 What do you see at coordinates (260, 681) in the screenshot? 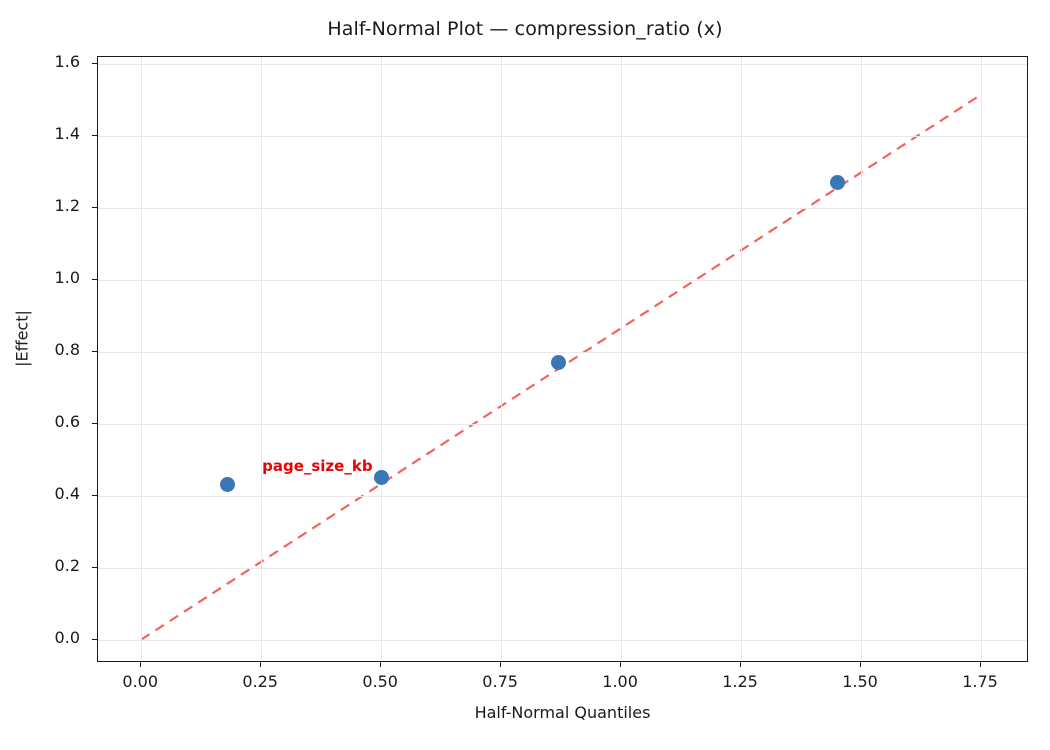
I see `x-axis-tick-label: 0.25` at bounding box center [260, 681].